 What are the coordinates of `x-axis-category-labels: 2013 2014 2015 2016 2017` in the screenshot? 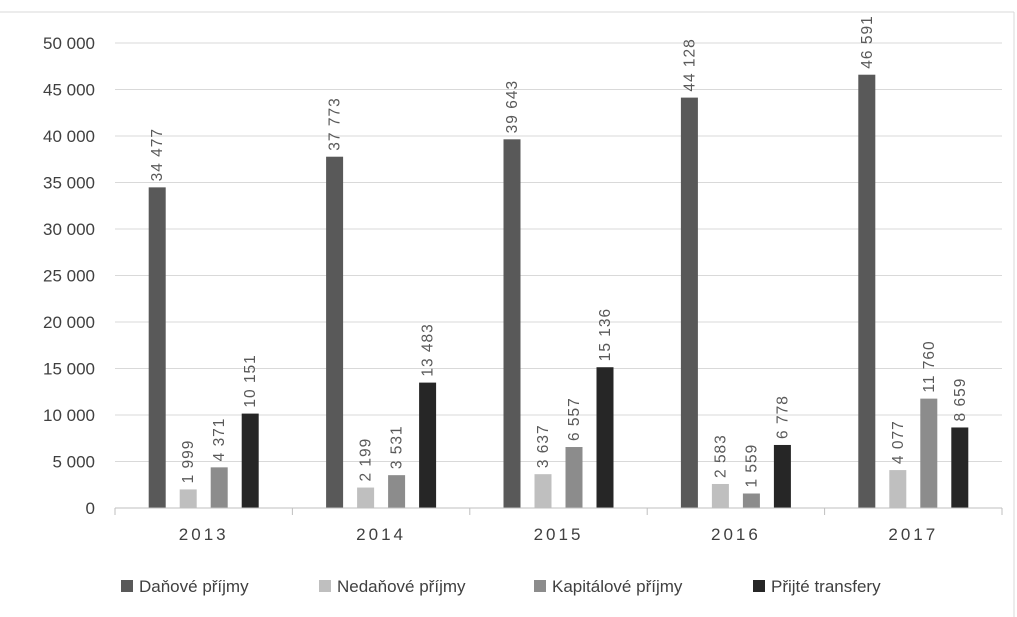 It's located at (558, 534).